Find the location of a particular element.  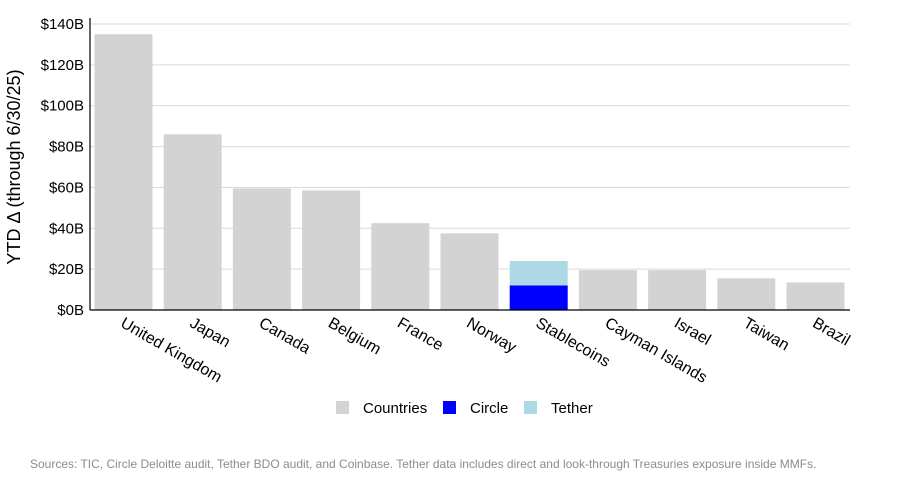

y-axis-label: YTD Δ (through 6/30/25) is located at coordinates (14, 166).